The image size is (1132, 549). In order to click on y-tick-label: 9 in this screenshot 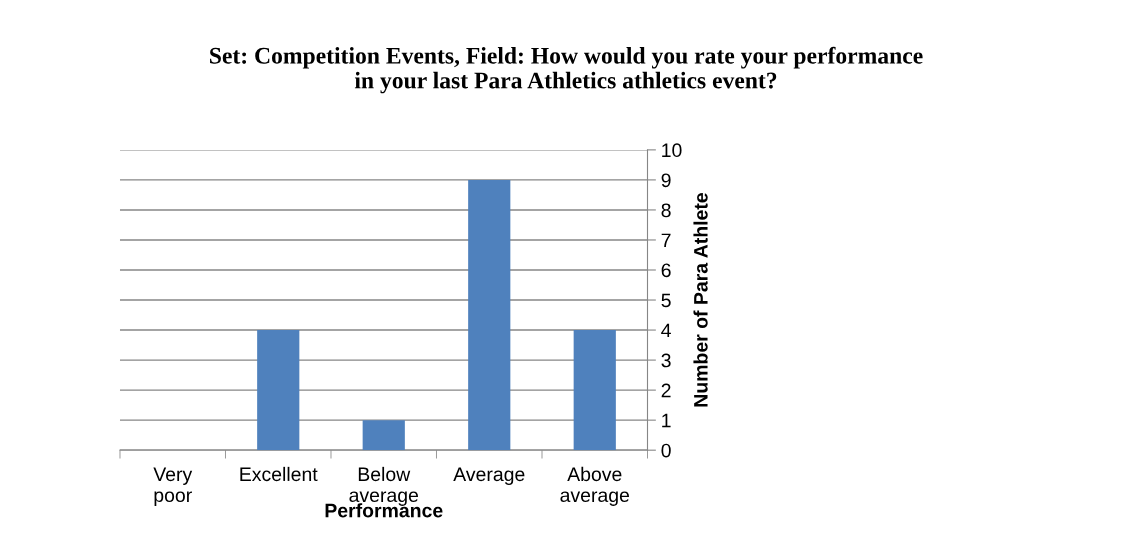, I will do `click(666, 180)`.